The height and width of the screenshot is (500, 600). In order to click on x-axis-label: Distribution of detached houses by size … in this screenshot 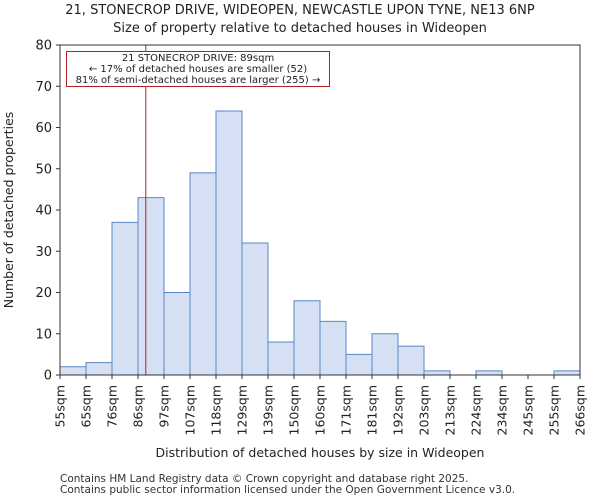, I will do `click(320, 452)`.